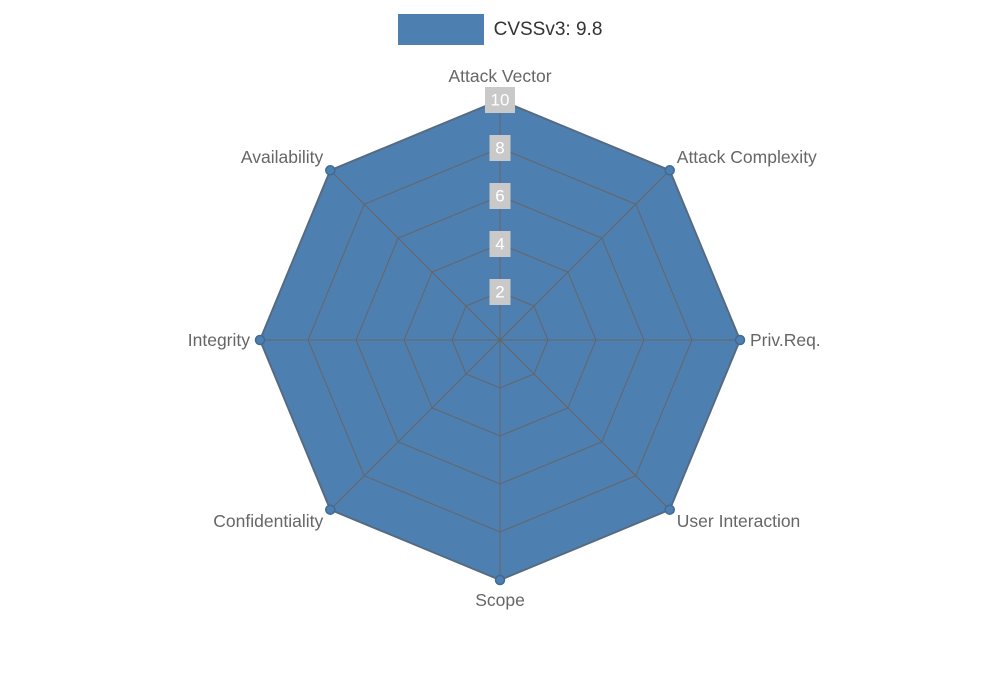 The image size is (1000, 700). I want to click on axis-label-user-interaction: User Interaction, so click(739, 521).